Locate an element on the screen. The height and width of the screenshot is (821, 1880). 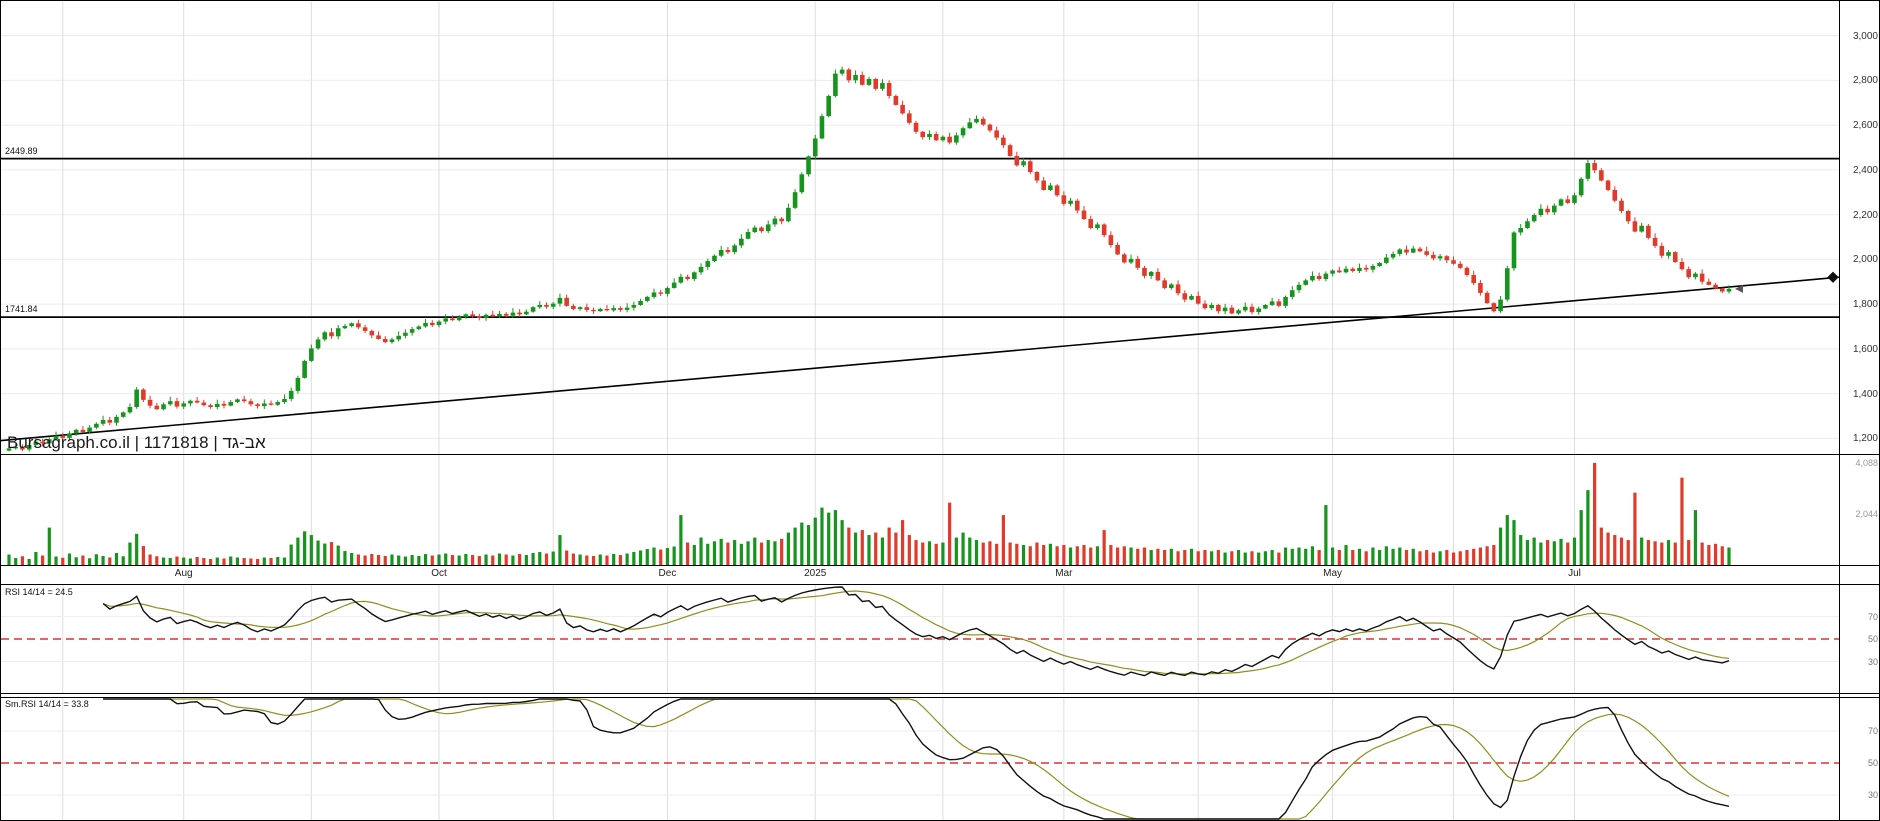
x-axis-month-label: May is located at coordinates (1333, 573).